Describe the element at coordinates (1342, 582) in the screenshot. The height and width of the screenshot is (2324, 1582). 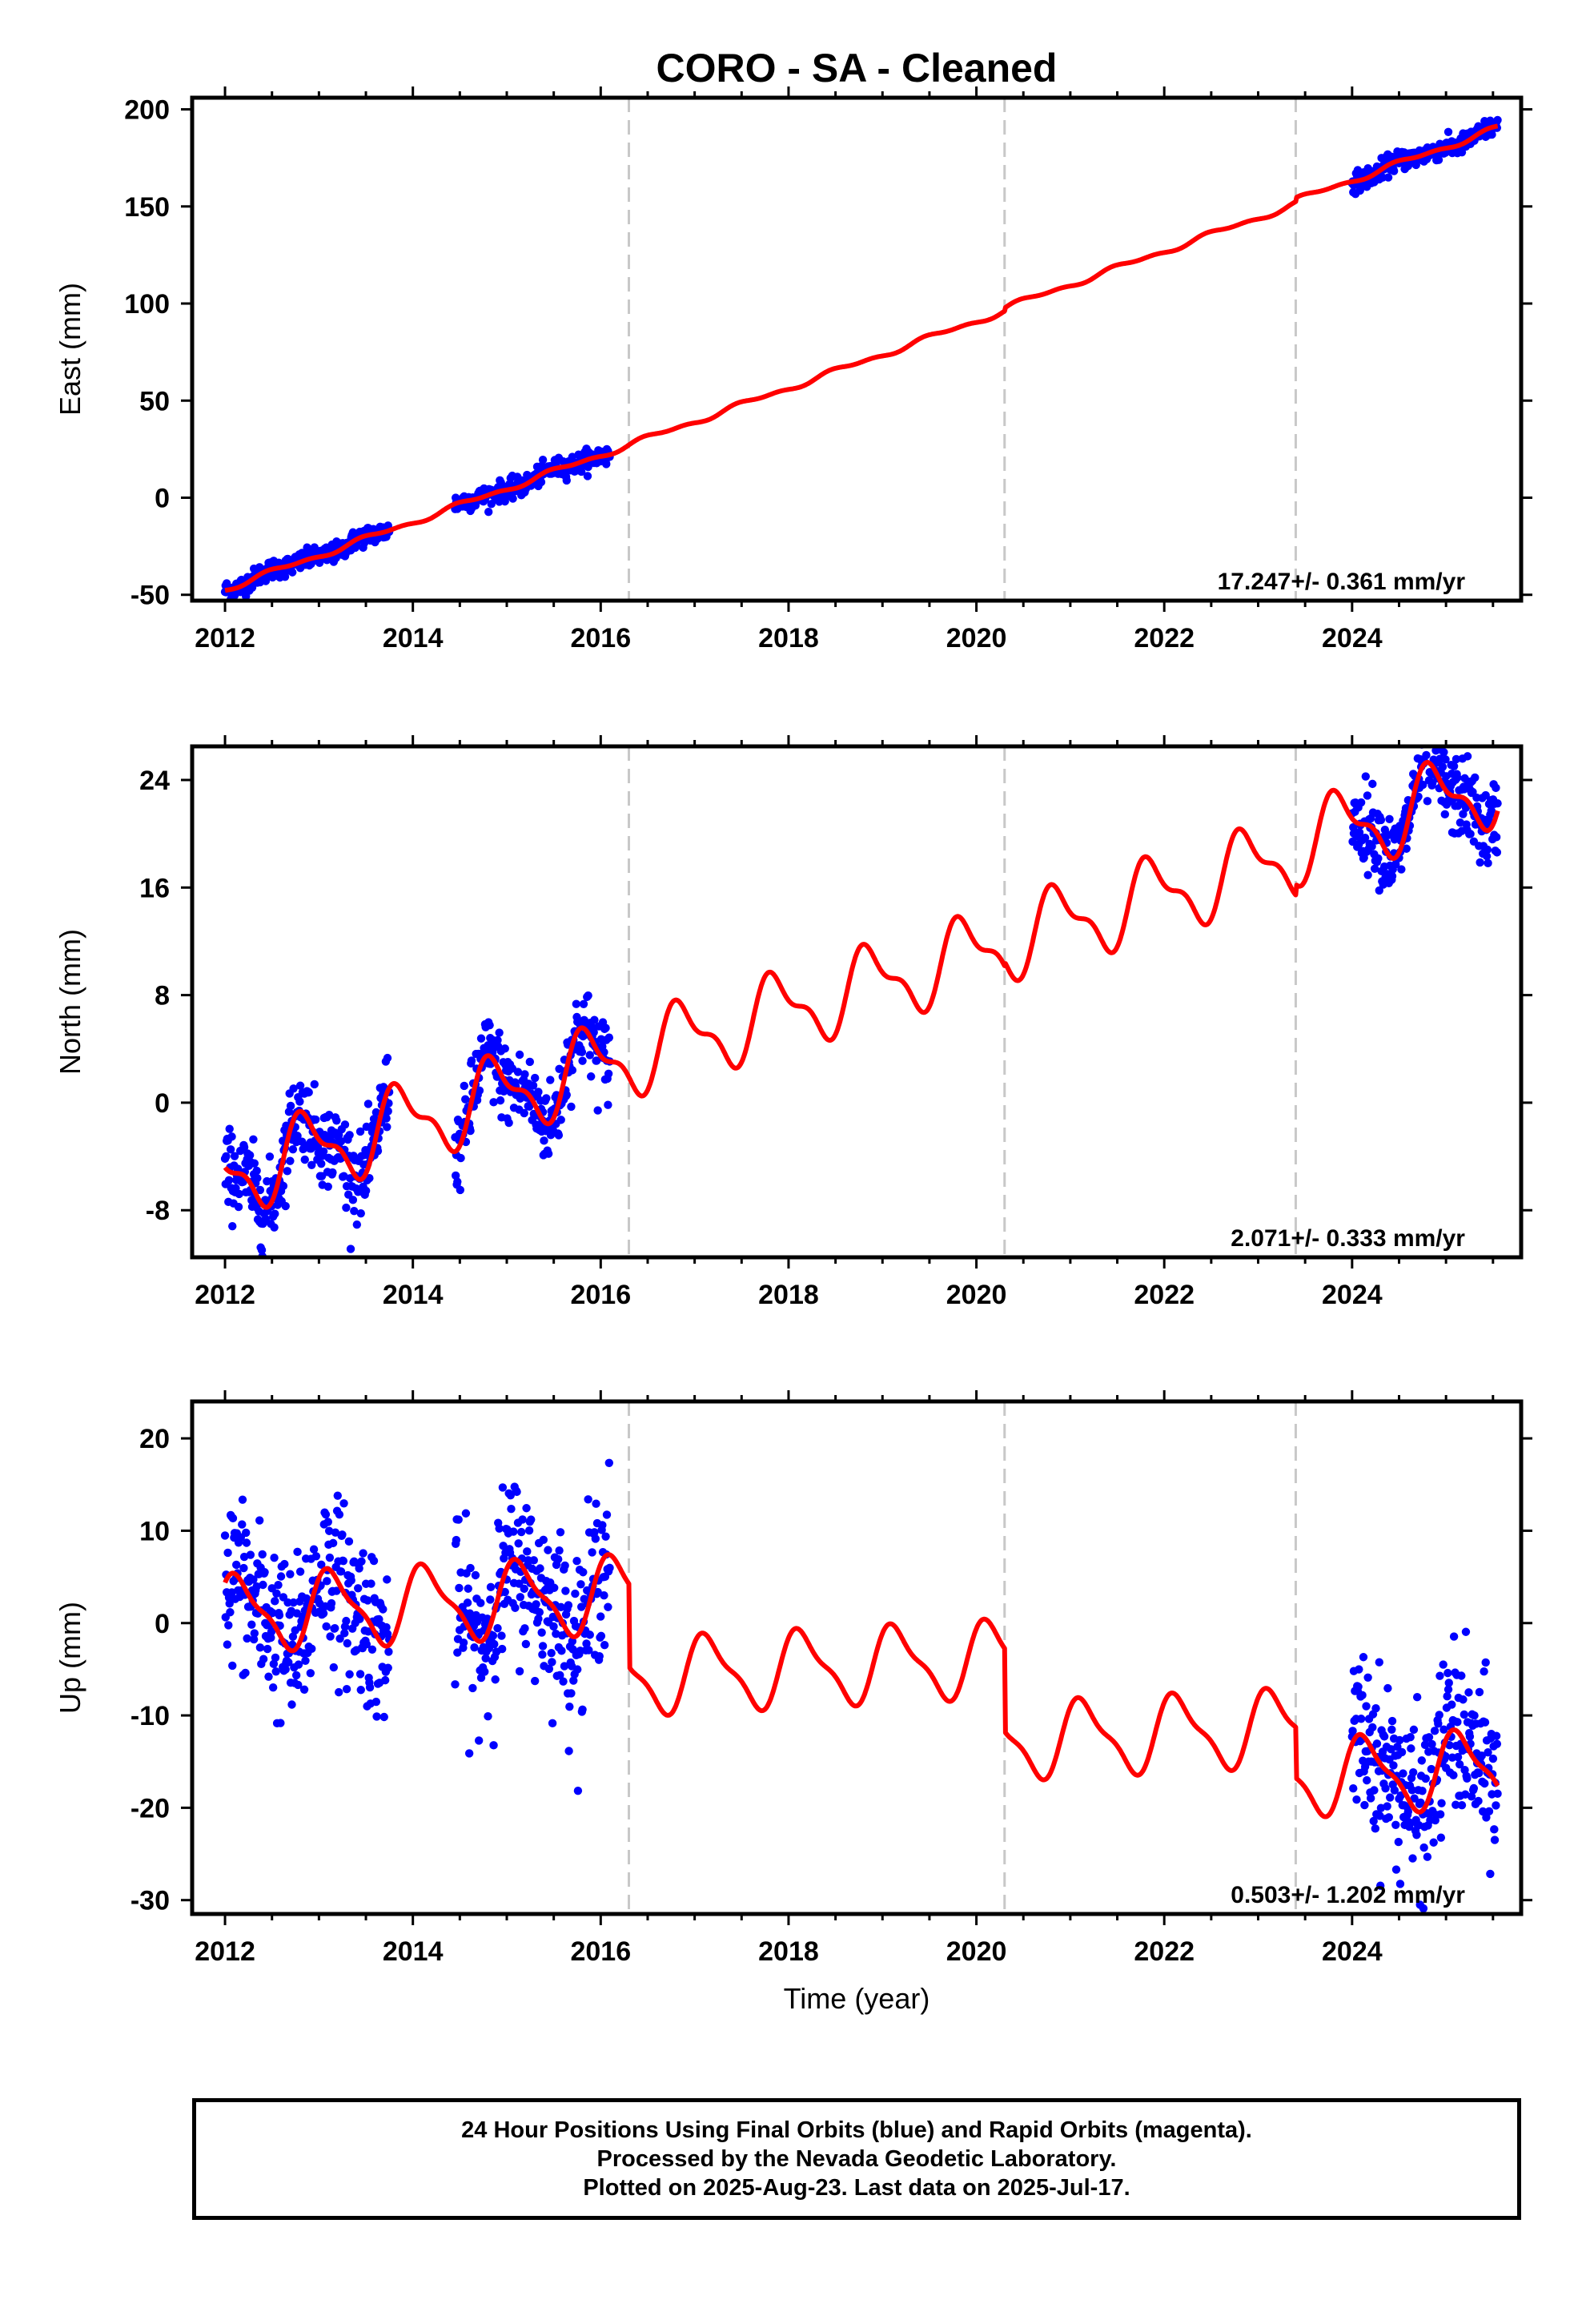
I see `velocity-annotation: 17.247+/- 0.361 mm/yr` at that location.